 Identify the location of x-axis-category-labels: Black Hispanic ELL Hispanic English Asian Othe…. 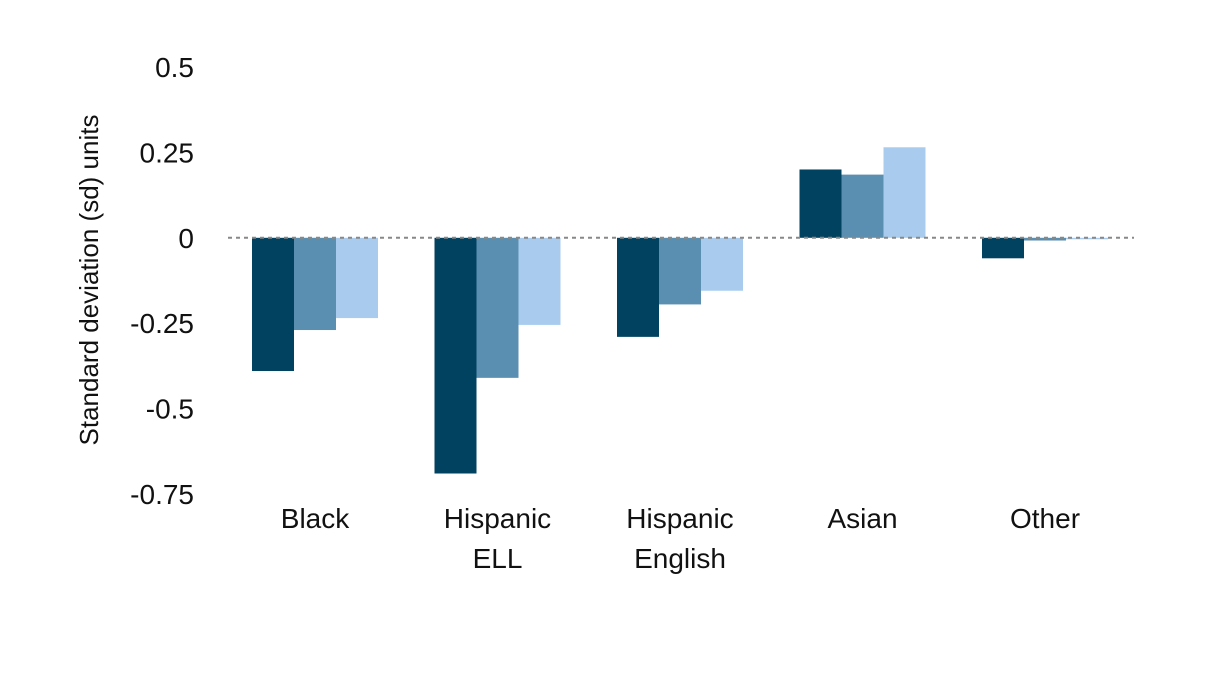
(680, 538).